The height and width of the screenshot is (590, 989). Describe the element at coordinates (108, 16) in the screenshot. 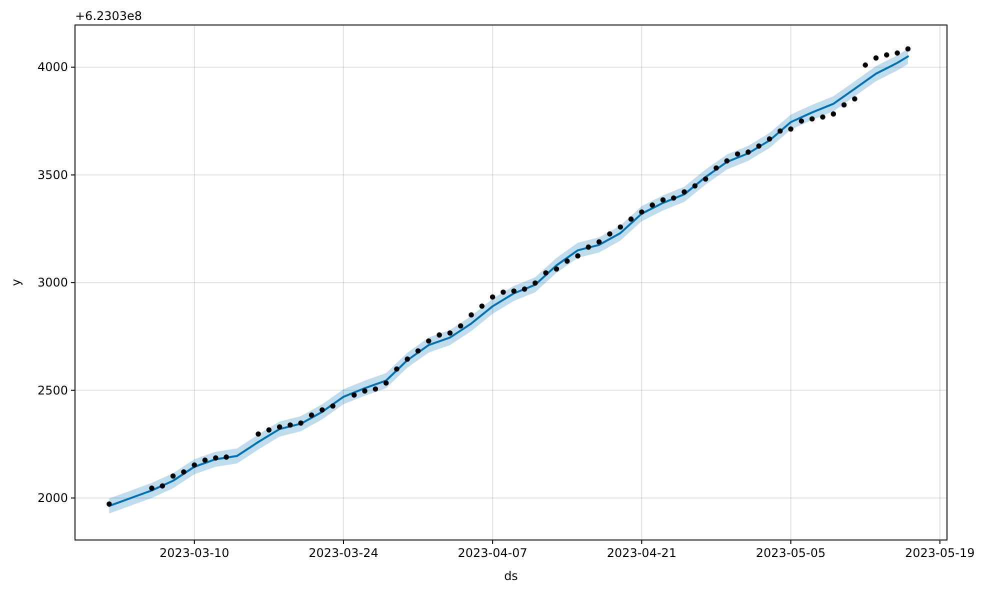

I see `text: +6.2303e8` at that location.